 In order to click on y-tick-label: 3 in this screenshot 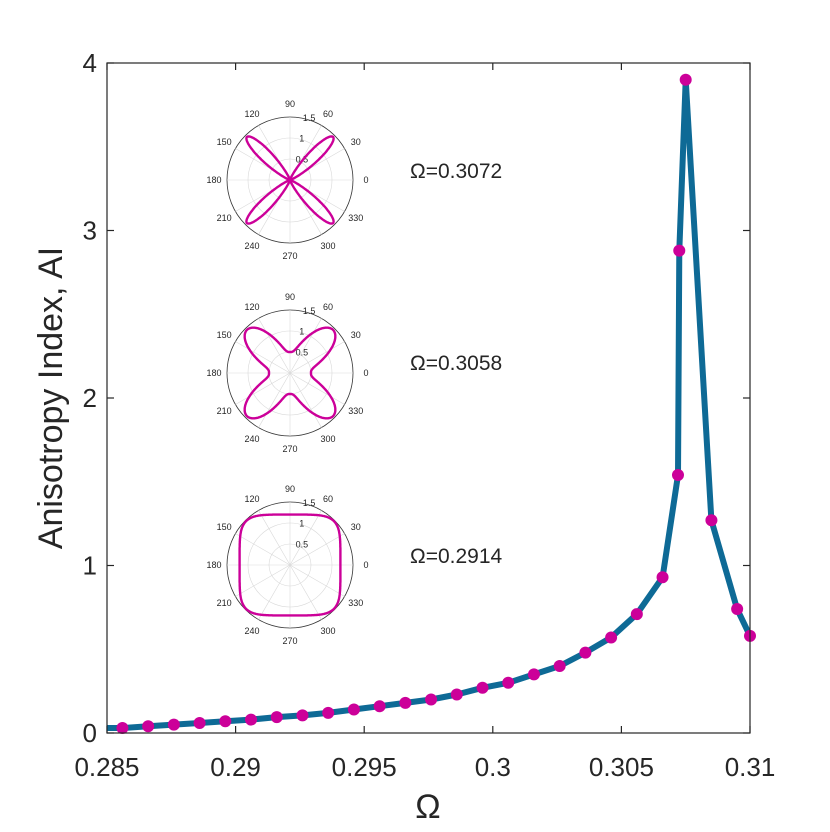, I will do `click(90, 231)`.